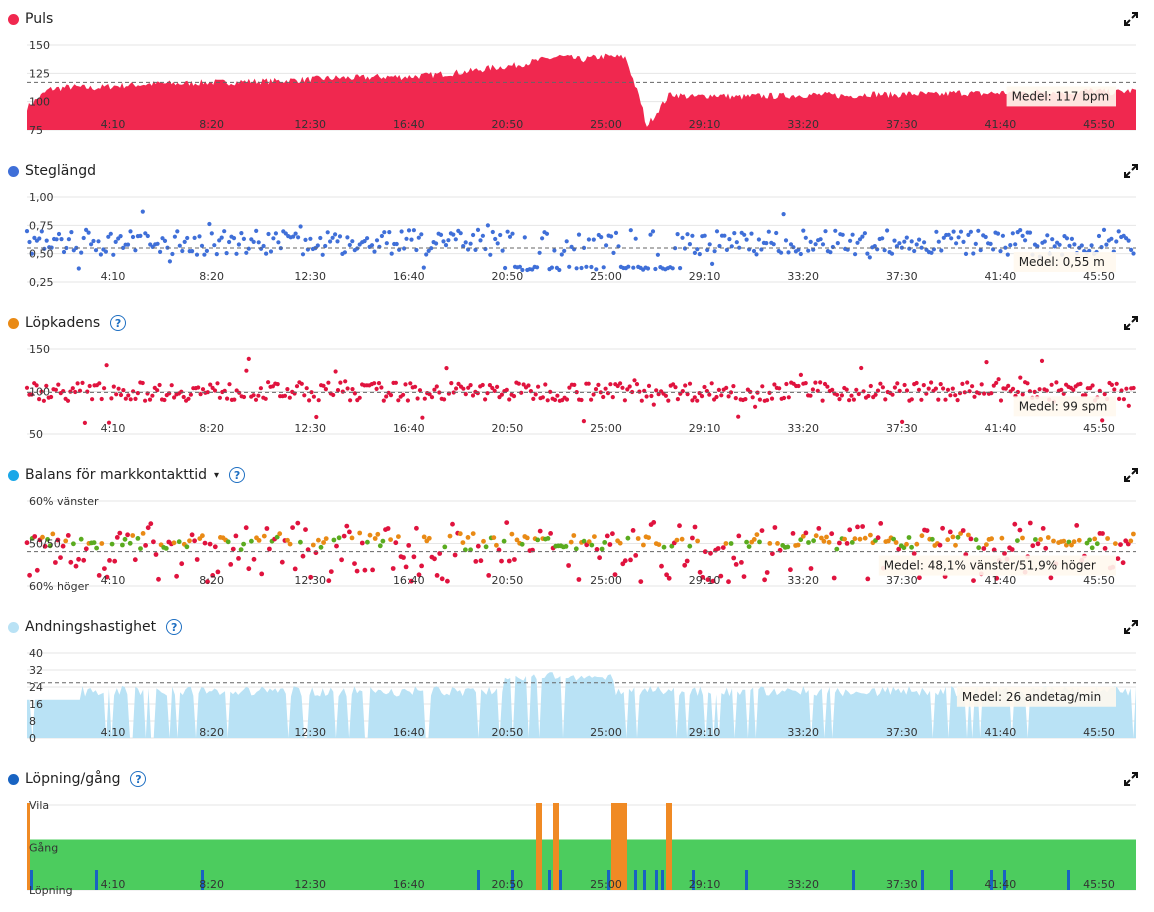 The image size is (1154, 912). What do you see at coordinates (669, 846) in the screenshot?
I see `bar-resting` at bounding box center [669, 846].